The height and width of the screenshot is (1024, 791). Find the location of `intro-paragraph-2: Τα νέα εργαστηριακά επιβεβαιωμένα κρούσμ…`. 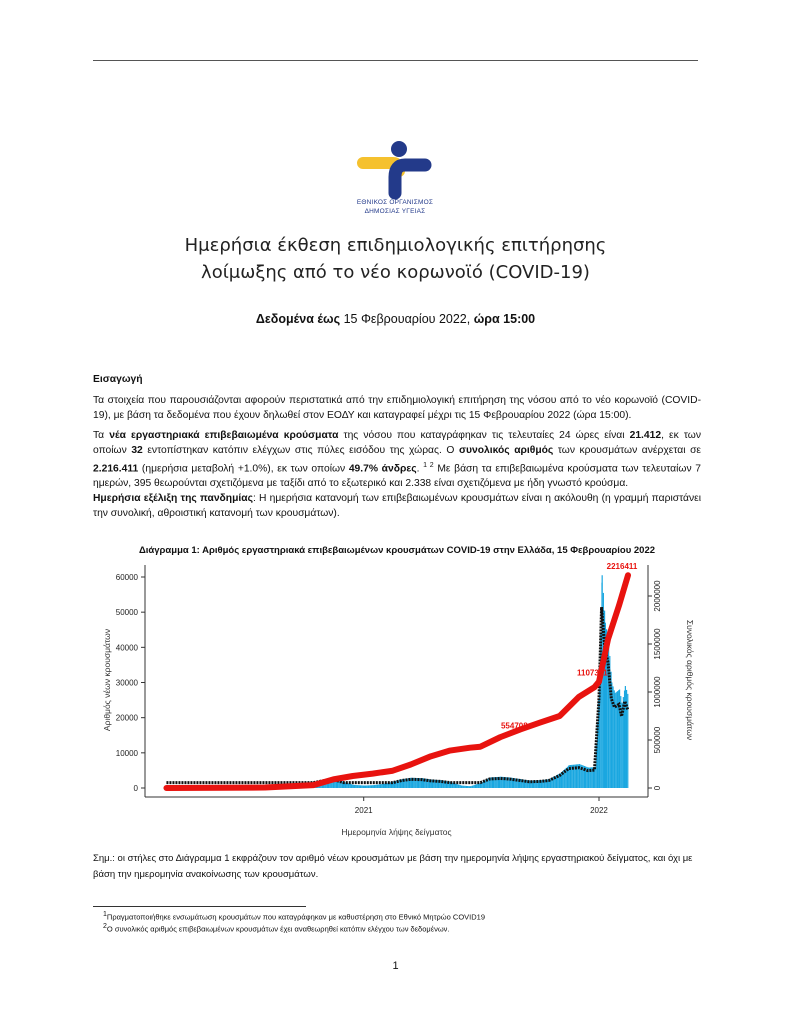

intro-paragraph-2: Τα νέα εργαστηριακά επιβεβαιωμένα κρούσμ… is located at coordinates (397, 474).